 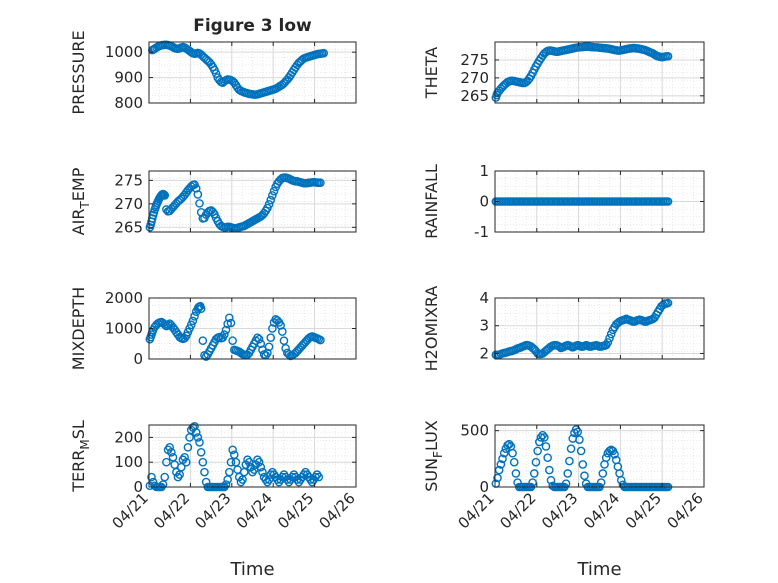 What do you see at coordinates (128, 227) in the screenshot?
I see `y-tick-label: 265` at bounding box center [128, 227].